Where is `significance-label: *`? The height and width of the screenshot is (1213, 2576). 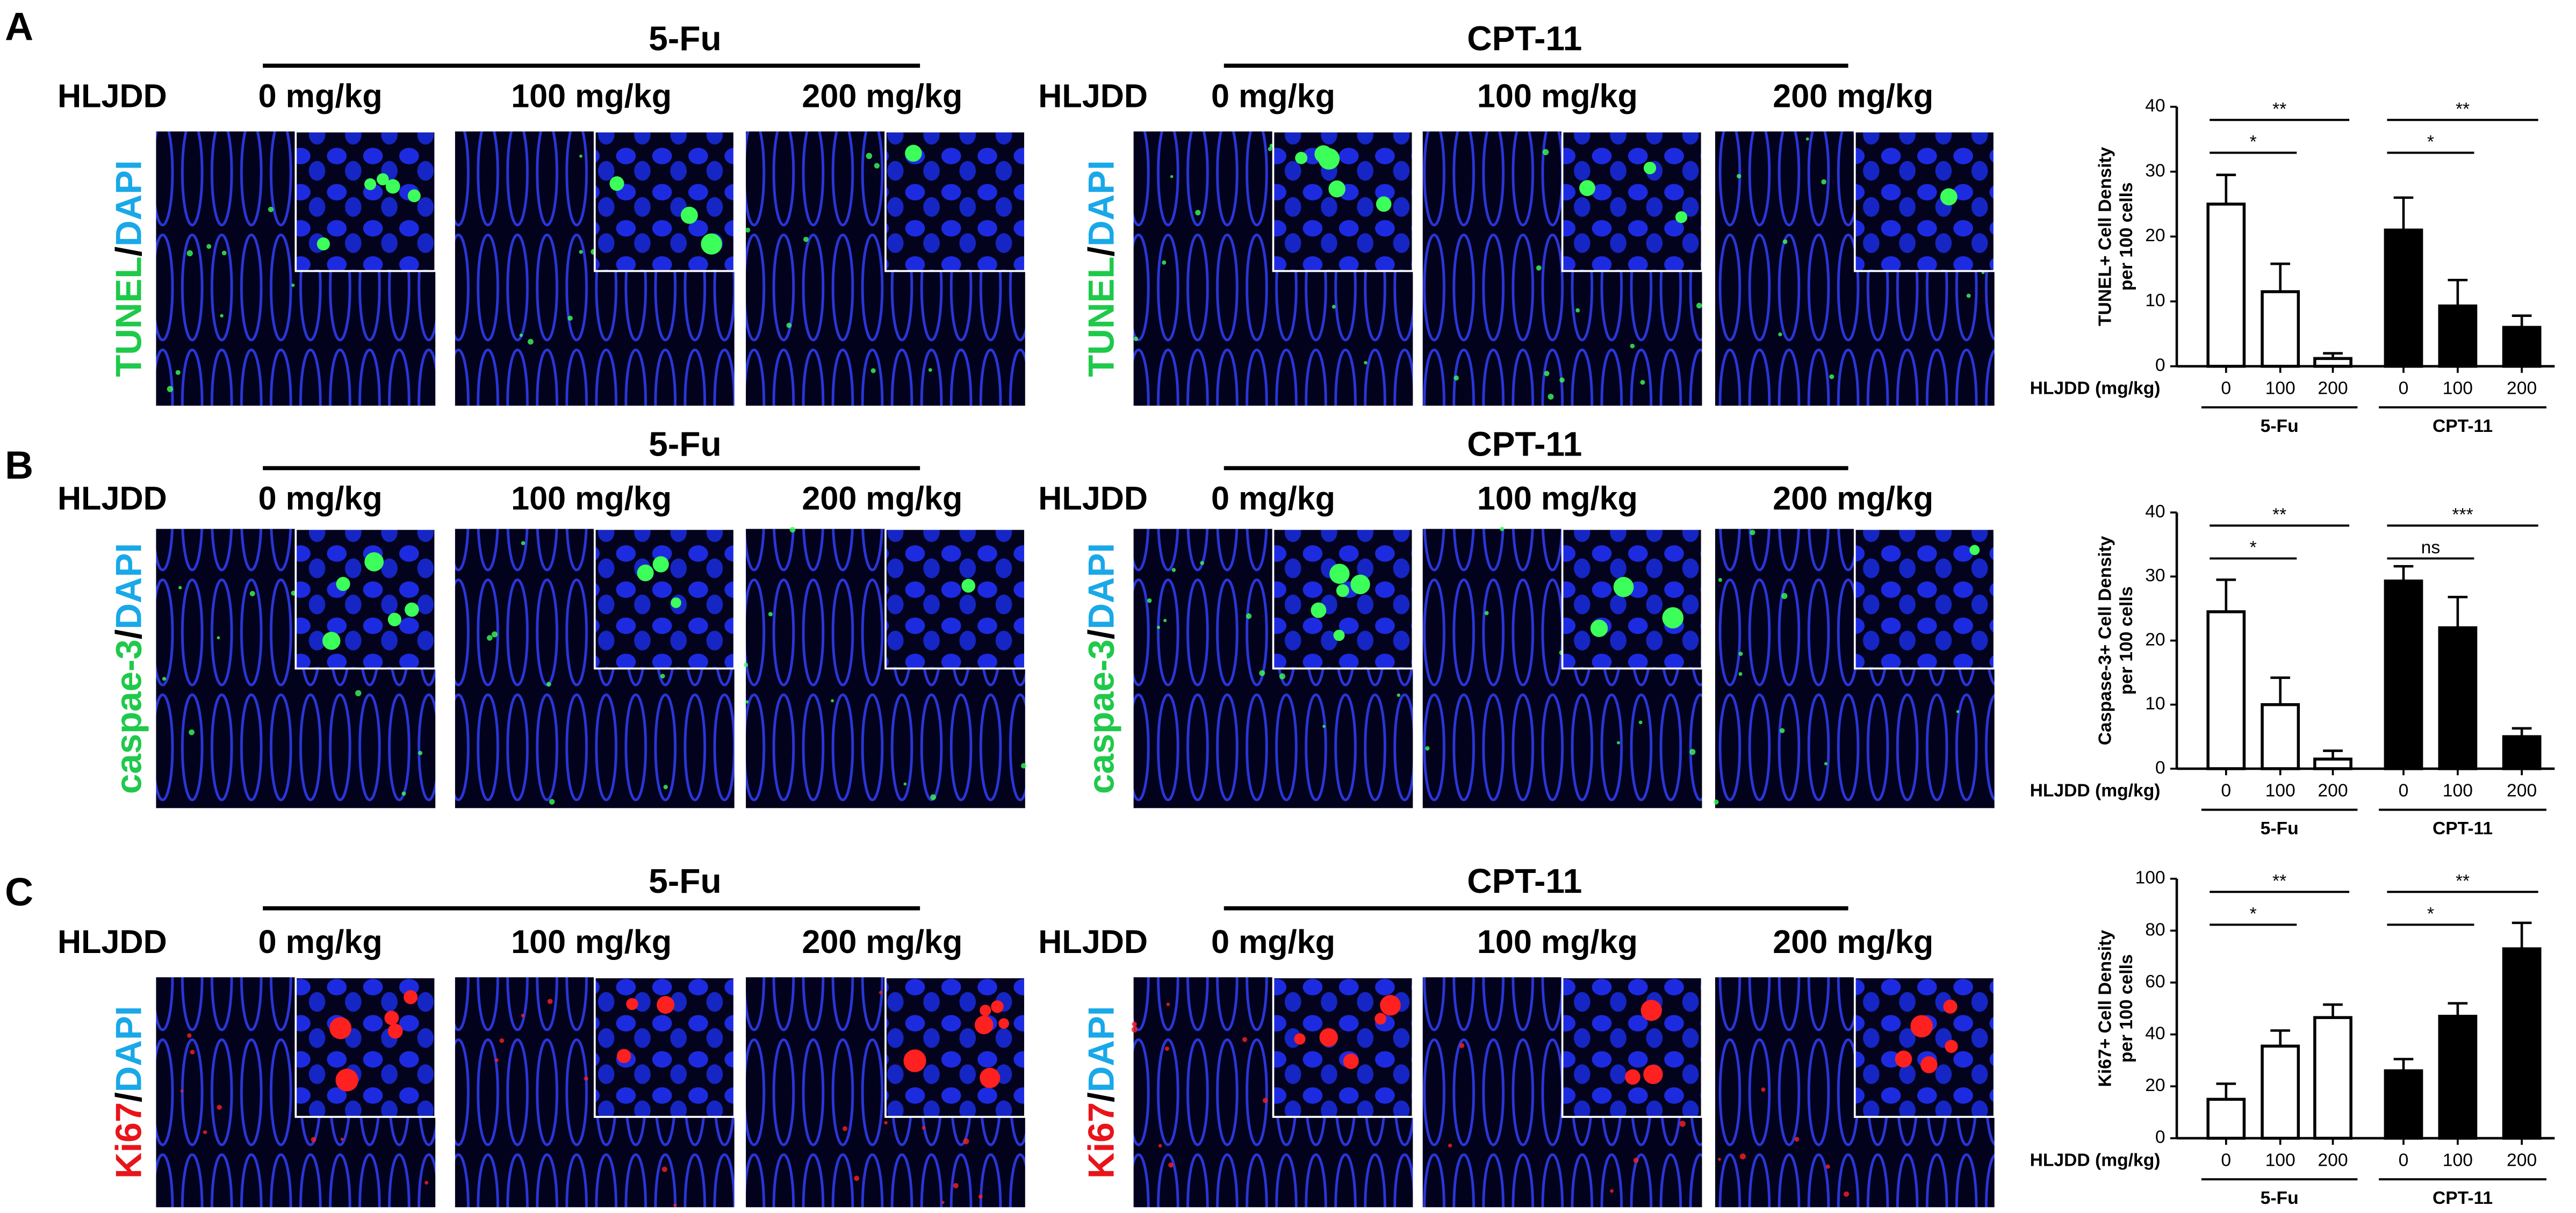 significance-label: * is located at coordinates (2253, 914).